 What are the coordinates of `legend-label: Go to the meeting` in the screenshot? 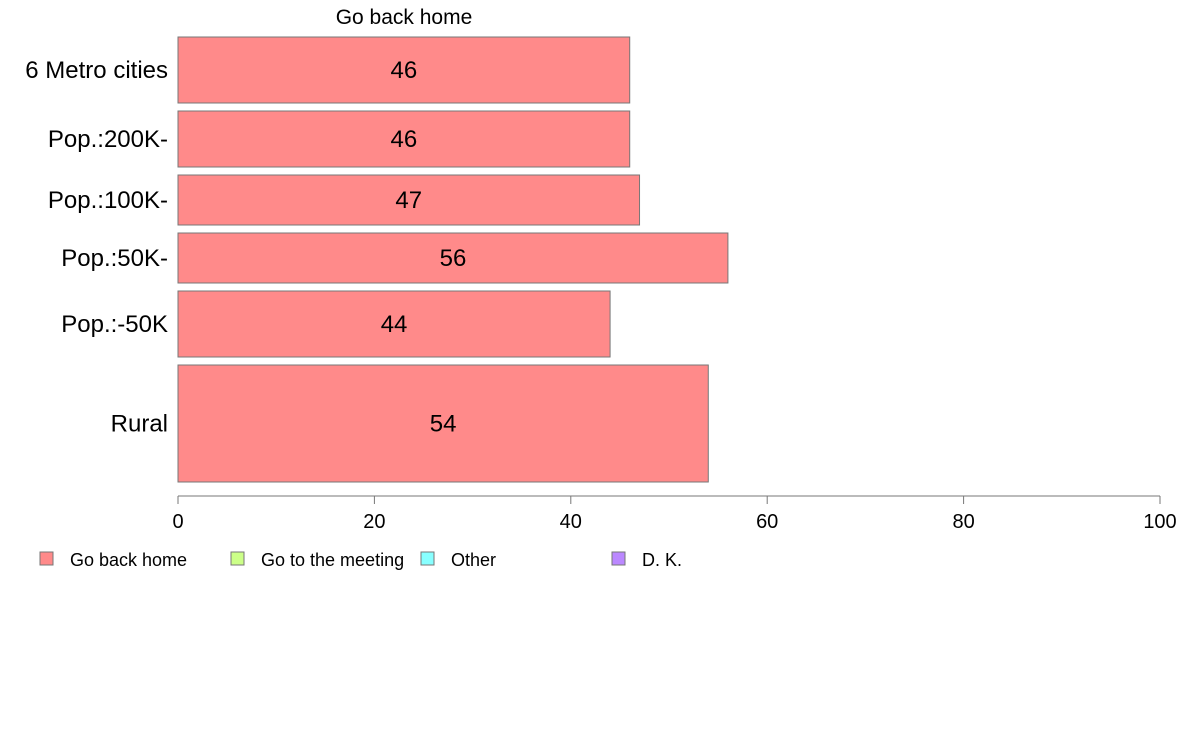 It's located at (332, 560).